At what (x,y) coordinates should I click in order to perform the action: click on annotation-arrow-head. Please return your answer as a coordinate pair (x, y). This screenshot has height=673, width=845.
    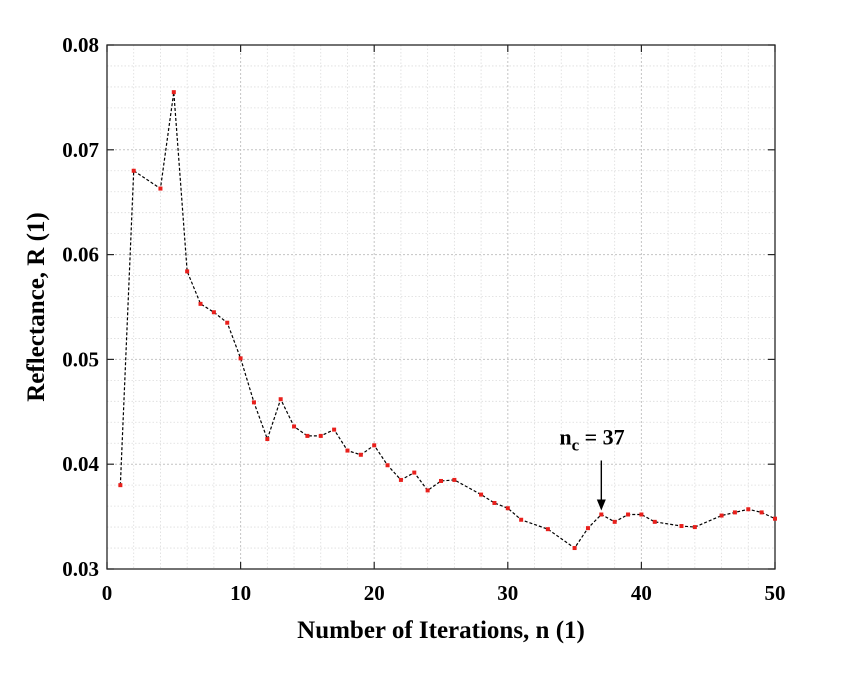
    Looking at the image, I should click on (601, 505).